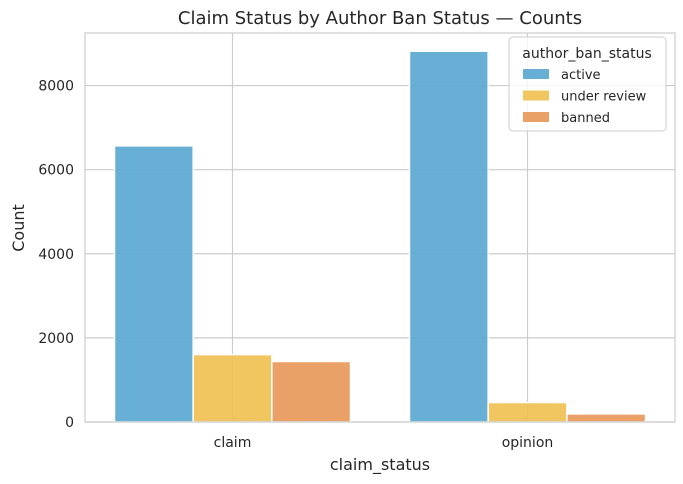  I want to click on legend-title: author_ban_status, so click(587, 54).